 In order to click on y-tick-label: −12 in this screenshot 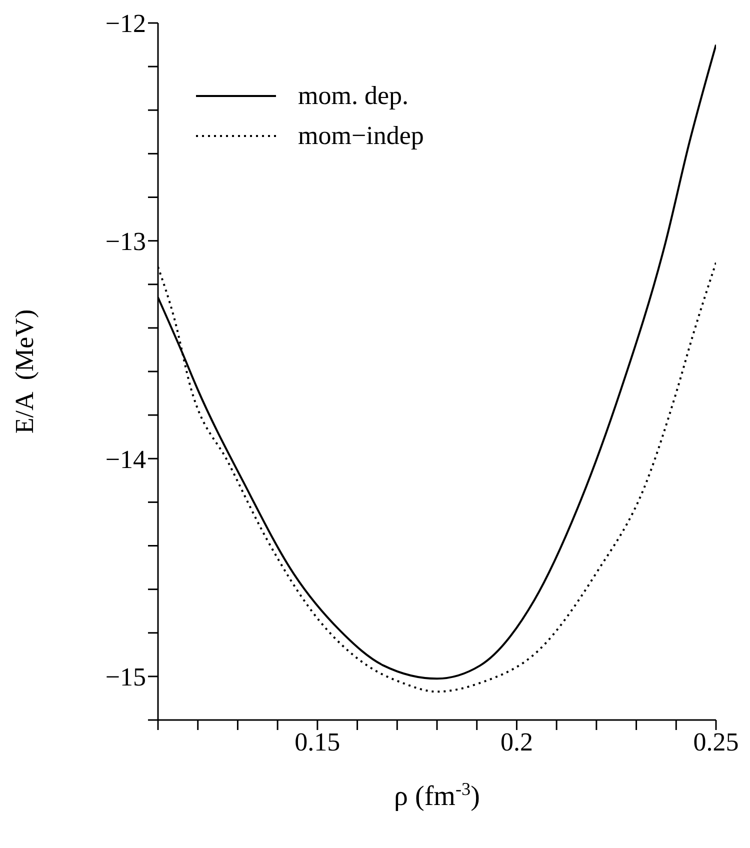, I will do `click(125, 23)`.